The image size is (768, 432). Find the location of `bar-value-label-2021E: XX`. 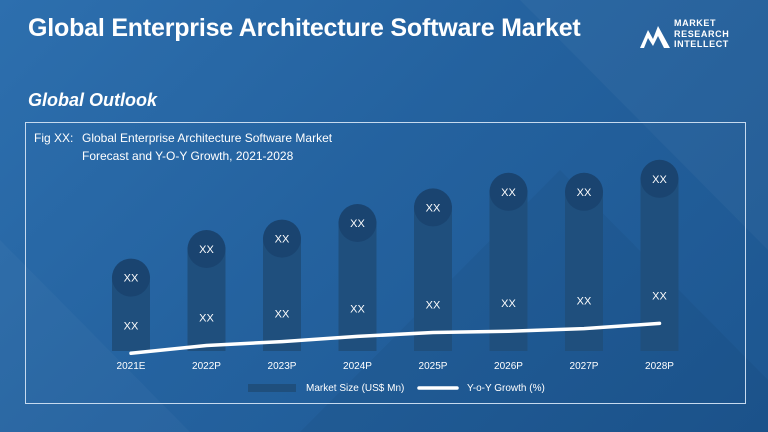

bar-value-label-2021E: XX is located at coordinates (131, 279).